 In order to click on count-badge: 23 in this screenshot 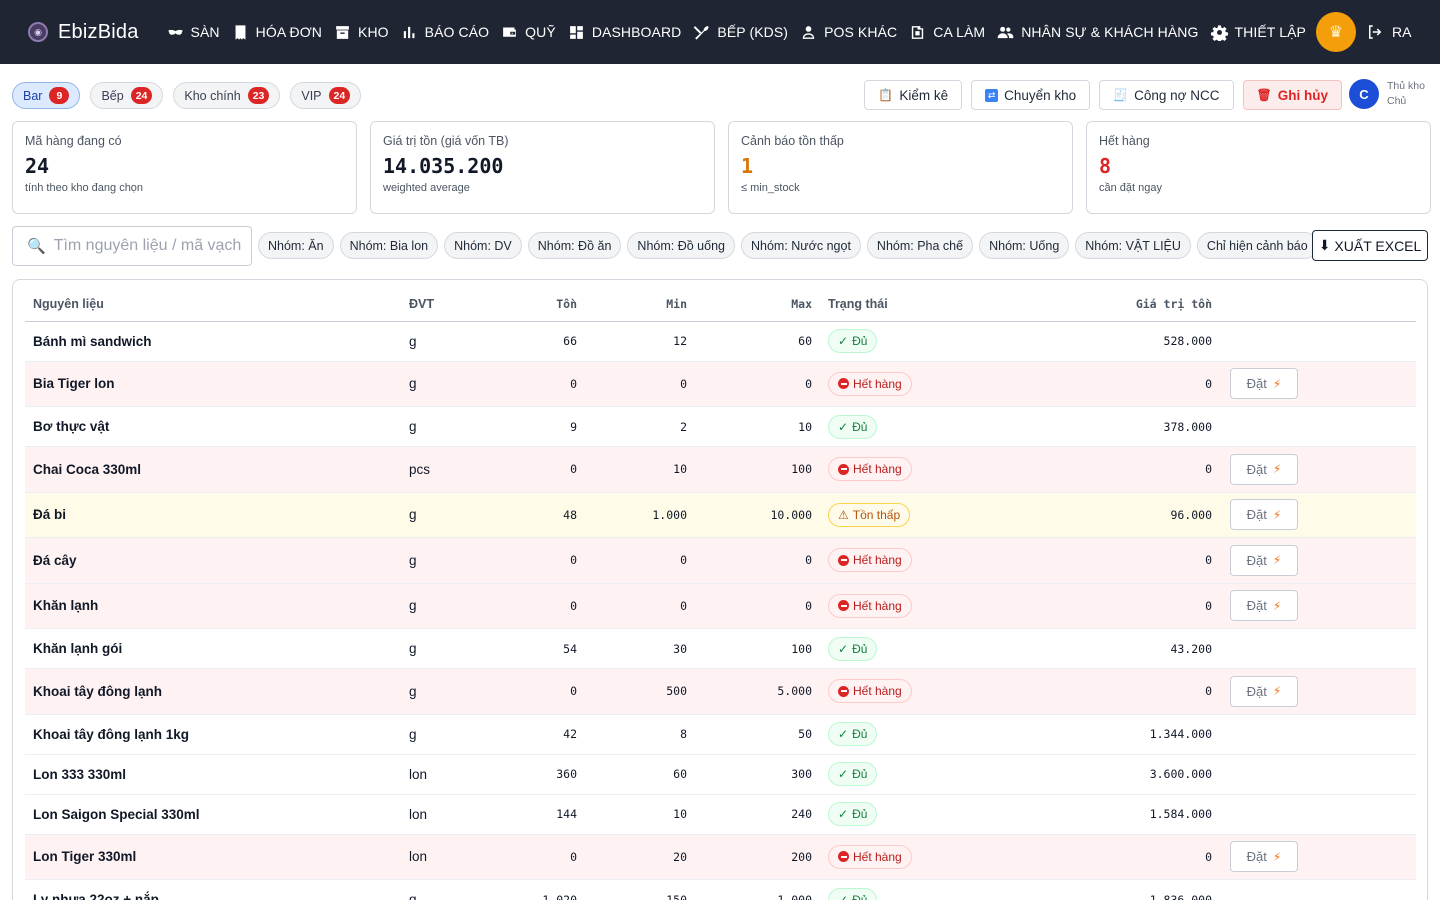, I will do `click(258, 95)`.